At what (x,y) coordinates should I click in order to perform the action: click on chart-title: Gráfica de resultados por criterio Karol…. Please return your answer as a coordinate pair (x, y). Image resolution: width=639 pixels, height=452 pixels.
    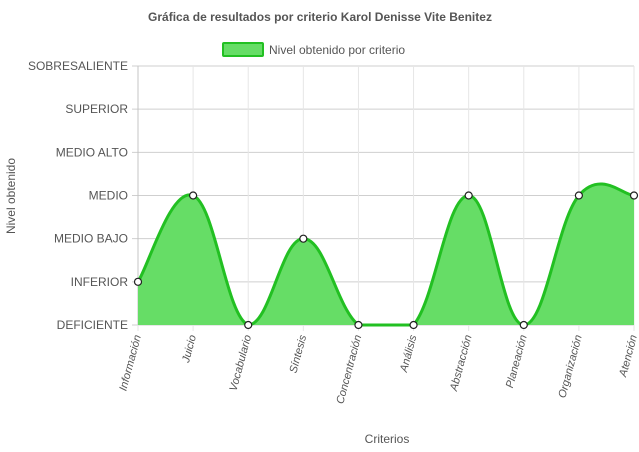
    Looking at the image, I should click on (320, 17).